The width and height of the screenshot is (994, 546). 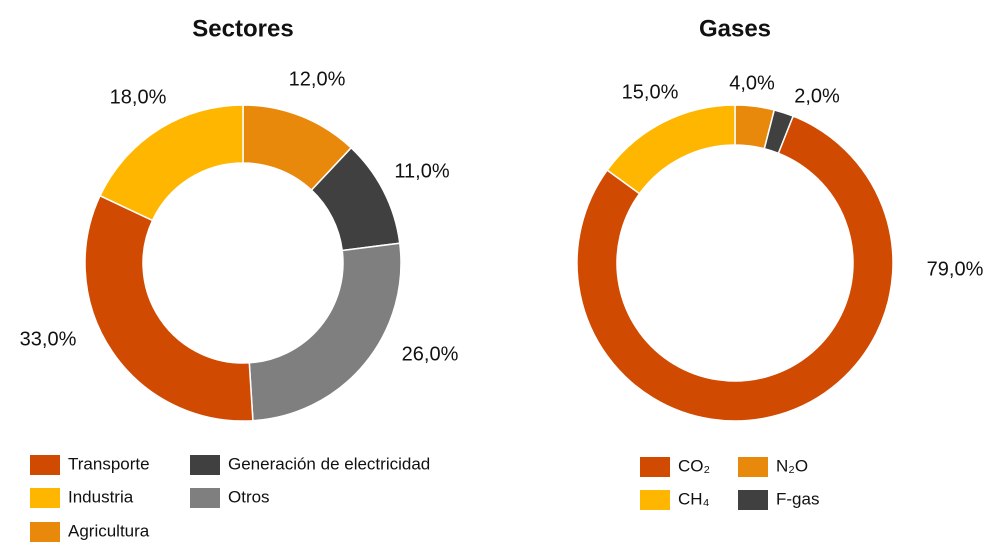 What do you see at coordinates (138, 97) in the screenshot?
I see `value-label: 18,0%` at bounding box center [138, 97].